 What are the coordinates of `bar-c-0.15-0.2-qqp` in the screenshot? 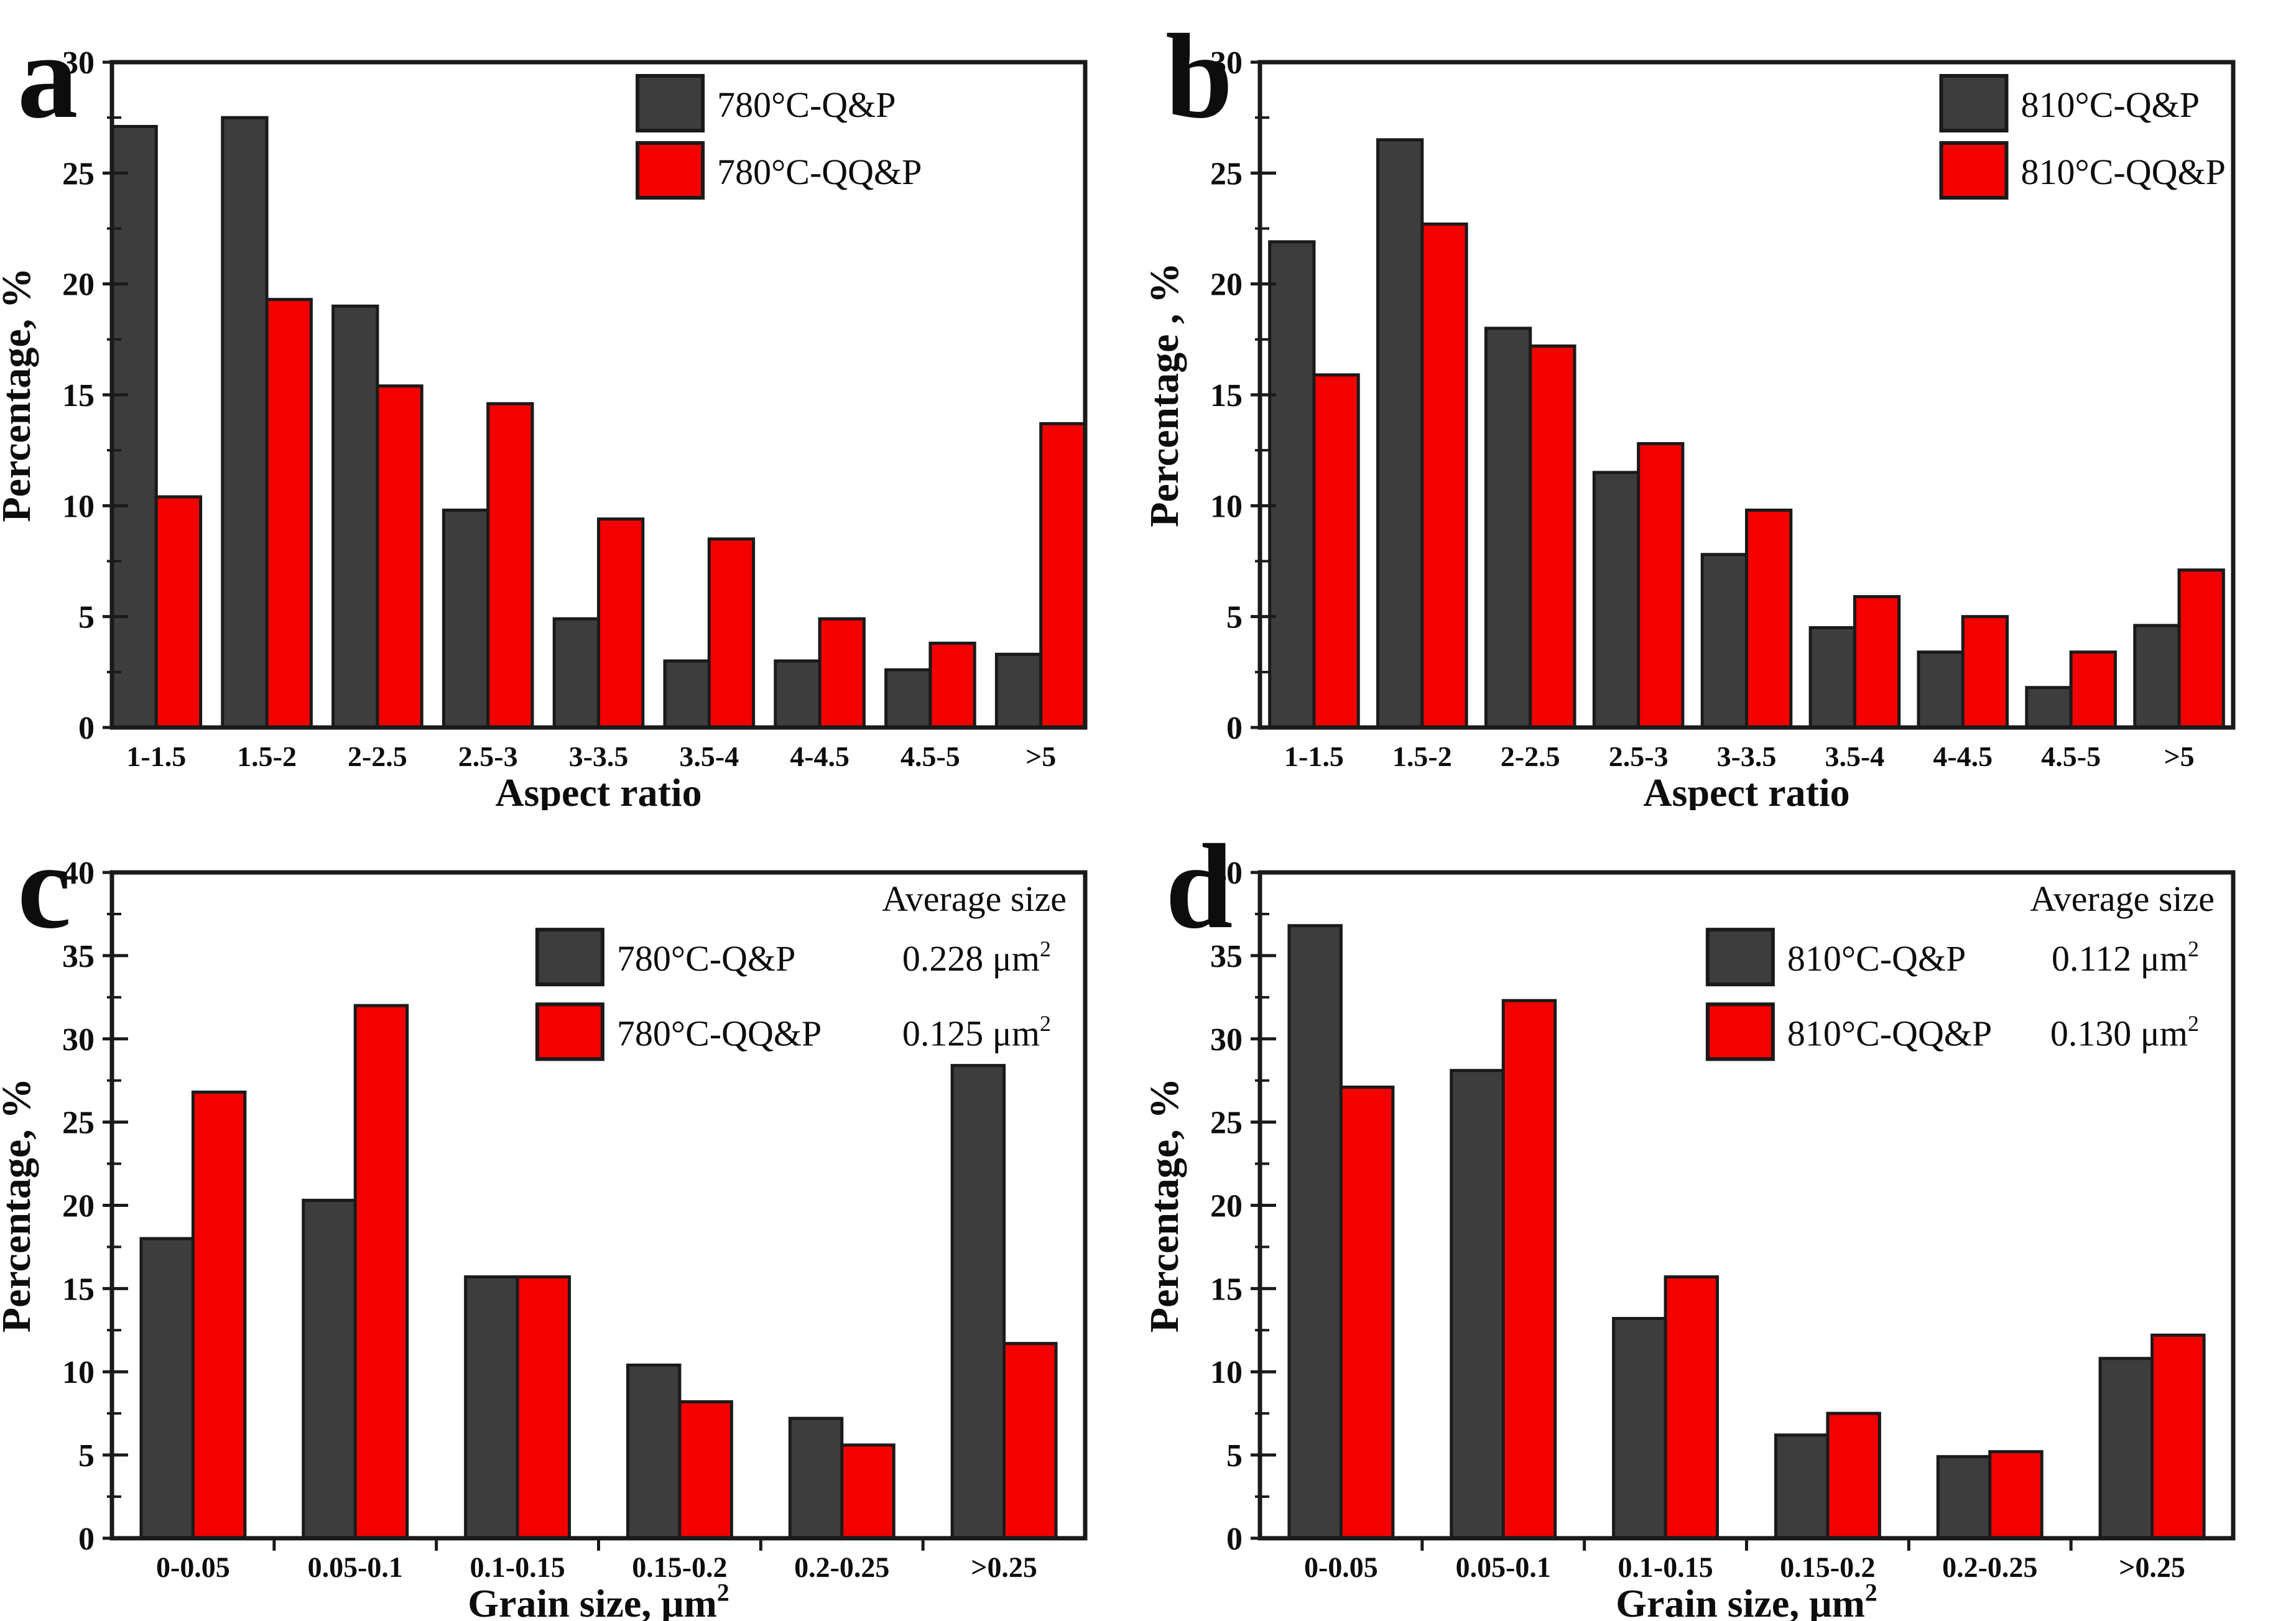 It's located at (705, 1470).